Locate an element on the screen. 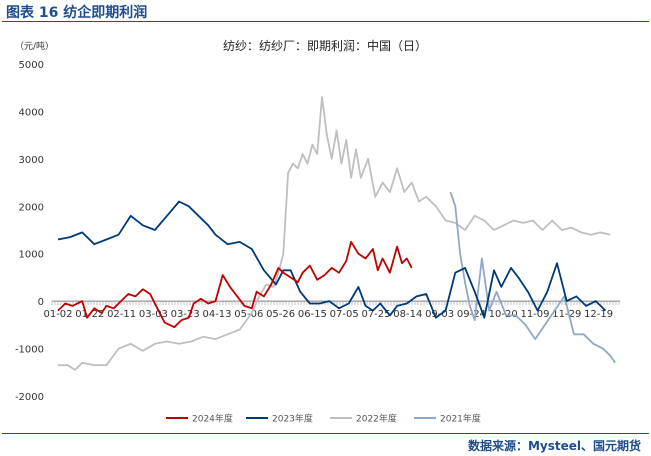 Image resolution: width=651 pixels, height=456 pixels. header-rule is located at coordinates (325, 21).